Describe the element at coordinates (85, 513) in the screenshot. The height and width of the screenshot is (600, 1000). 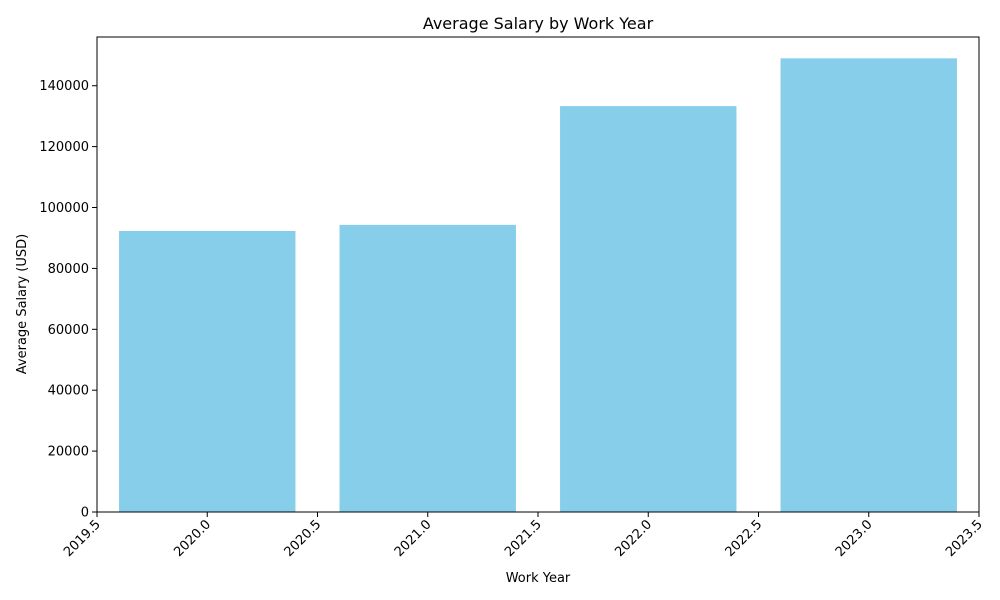
I see `y-tick-label: 0` at that location.